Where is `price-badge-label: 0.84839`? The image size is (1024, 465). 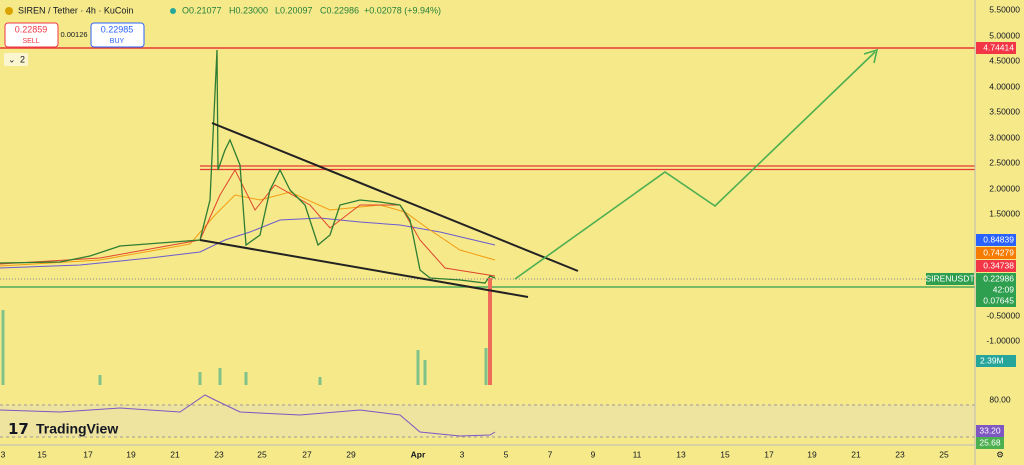
price-badge-label: 0.84839 is located at coordinates (998, 239).